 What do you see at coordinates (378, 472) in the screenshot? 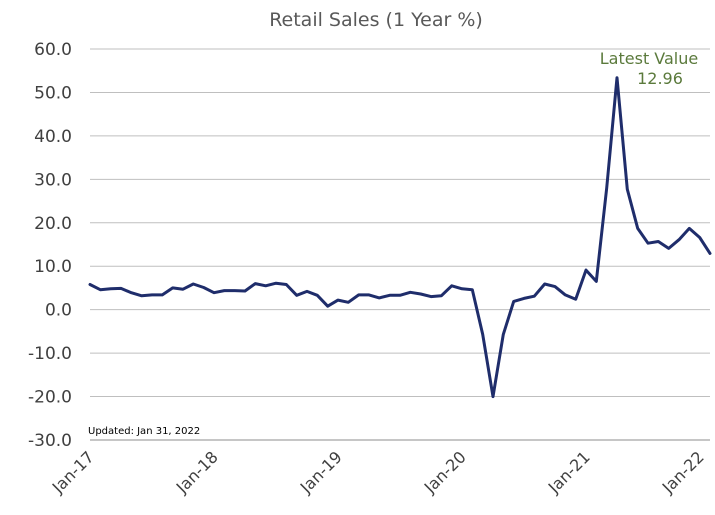
I see `x-axis-tick-labels: Jan-17 Jan-18 Jan-19 Jan-20 Jan-21 Jan-22` at bounding box center [378, 472].